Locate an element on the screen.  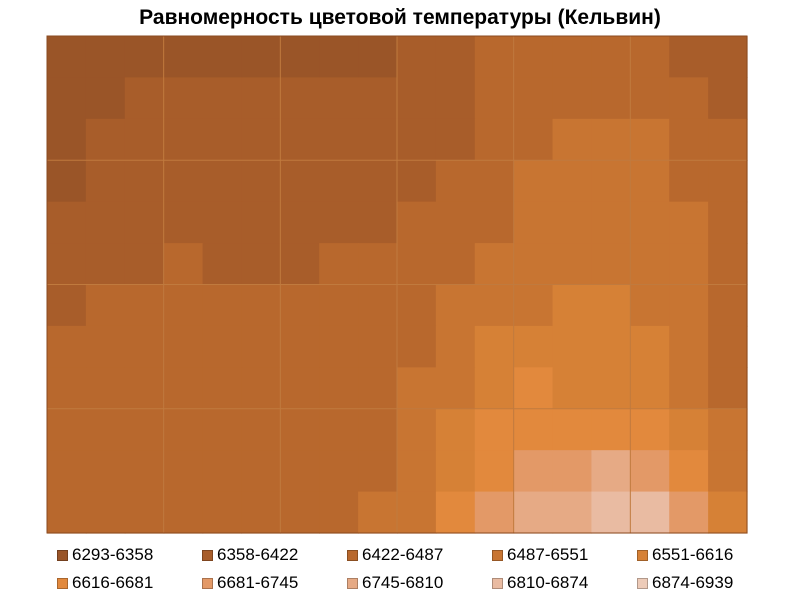
legend-item: 6616-6681 is located at coordinates (129, 583).